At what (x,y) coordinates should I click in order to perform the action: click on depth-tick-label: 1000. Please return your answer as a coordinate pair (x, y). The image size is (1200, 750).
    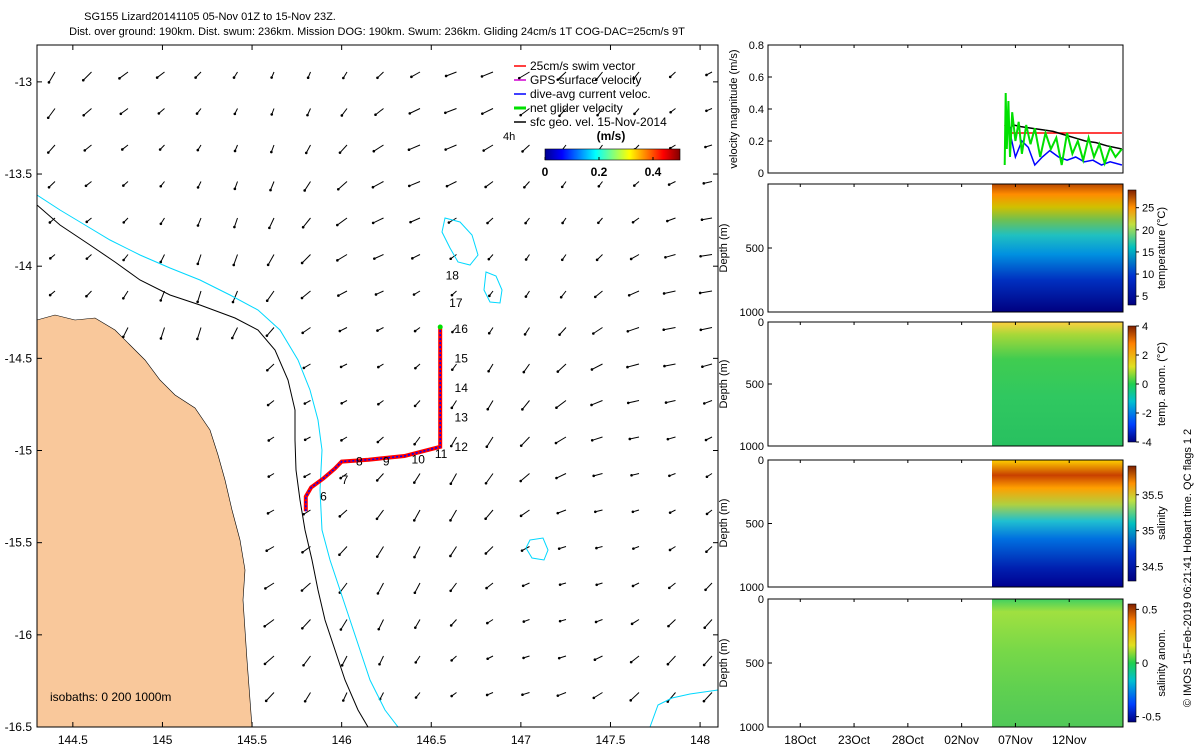
    Looking at the image, I should click on (752, 728).